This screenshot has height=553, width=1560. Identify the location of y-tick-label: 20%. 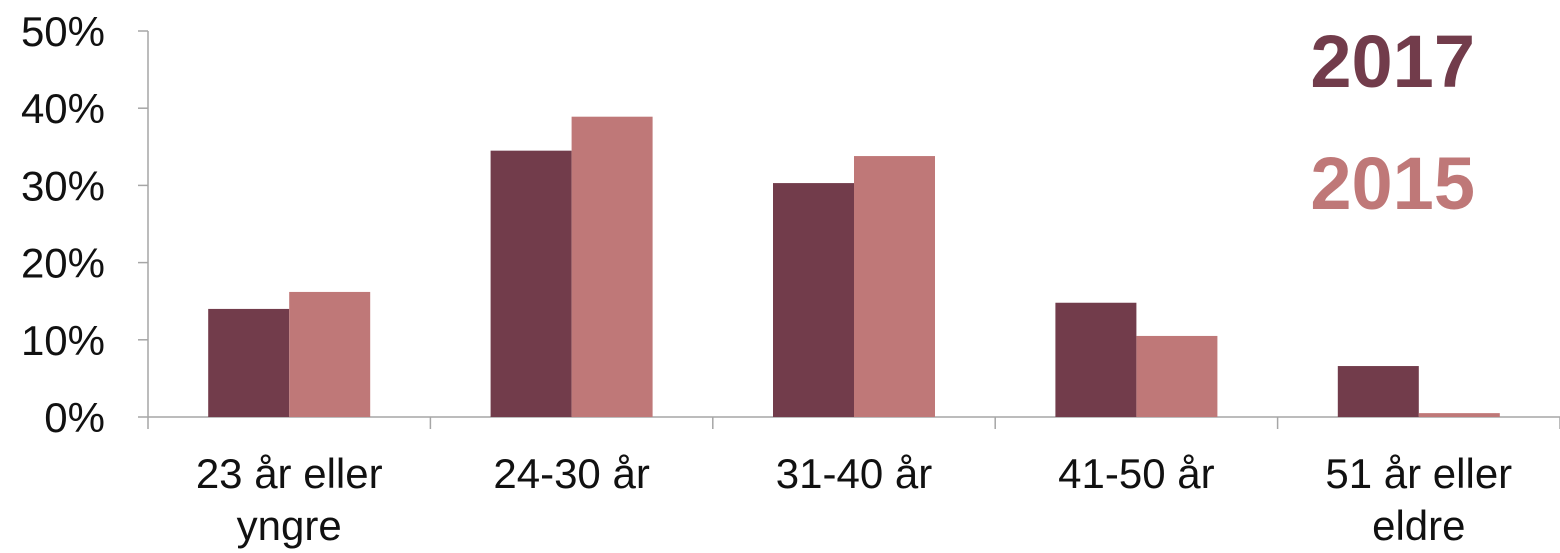
(63, 263).